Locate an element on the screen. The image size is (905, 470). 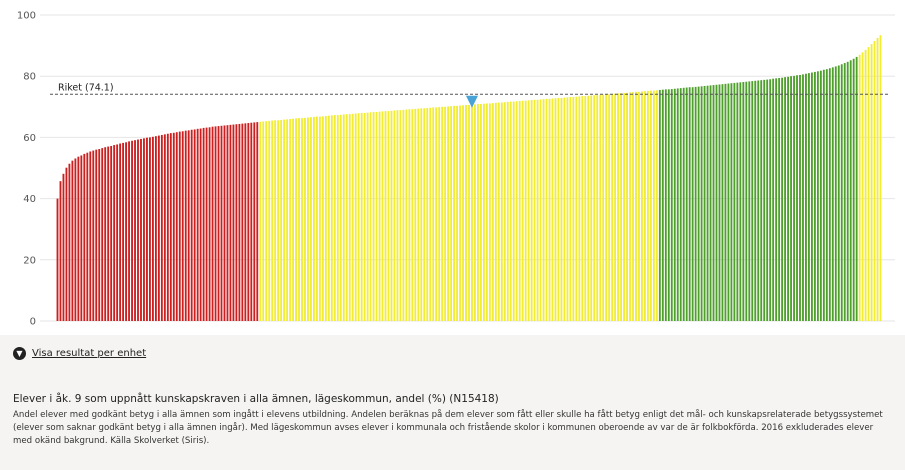
show-results-per-unit-toggle: ▼ Visa resultat per enhet is located at coordinates (79, 353).